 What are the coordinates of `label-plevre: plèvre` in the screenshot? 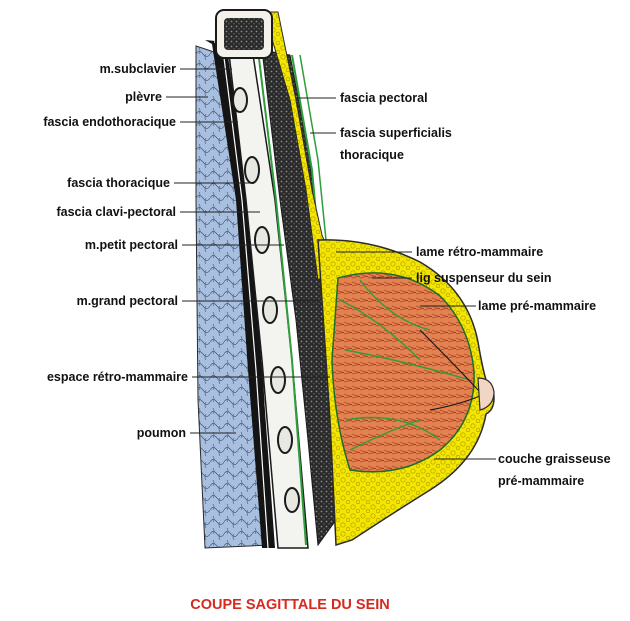 It's located at (143, 97).